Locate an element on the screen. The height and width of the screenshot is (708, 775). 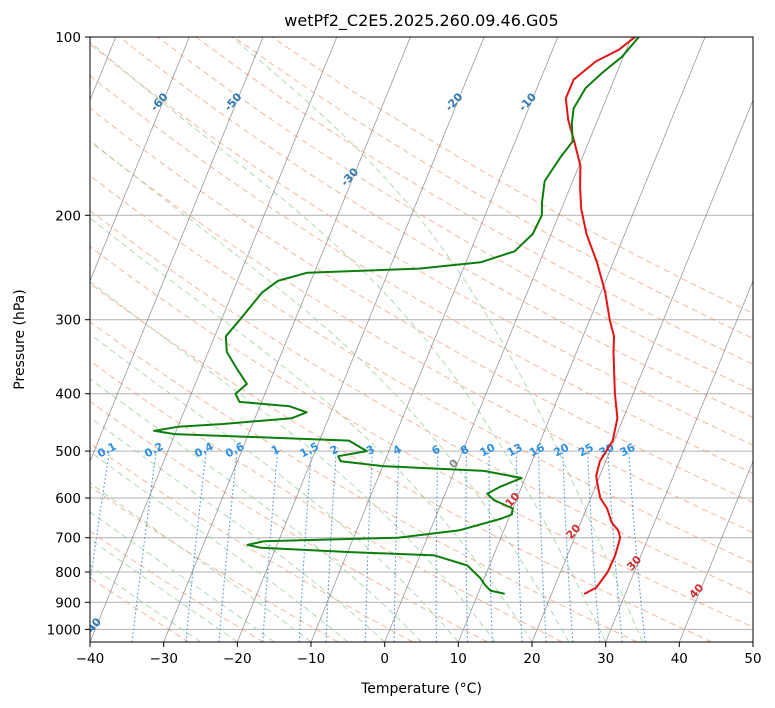
temperature-profile-line is located at coordinates (600, 316).